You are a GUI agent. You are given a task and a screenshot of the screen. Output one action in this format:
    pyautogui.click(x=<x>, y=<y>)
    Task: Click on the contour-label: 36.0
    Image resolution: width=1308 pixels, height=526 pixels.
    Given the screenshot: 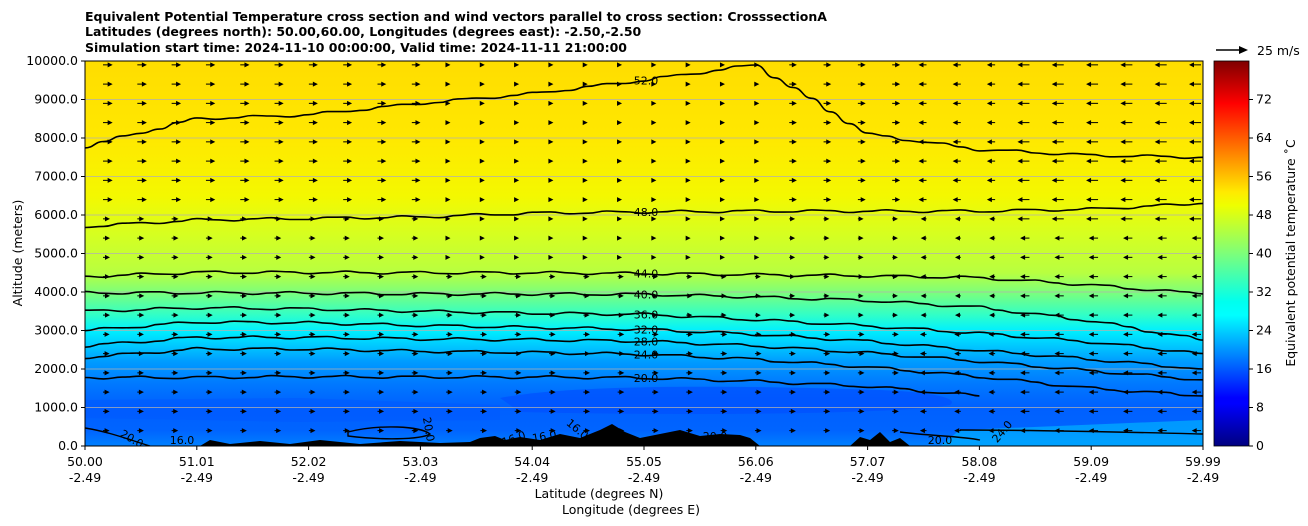 What is the action you would take?
    pyautogui.click(x=646, y=314)
    